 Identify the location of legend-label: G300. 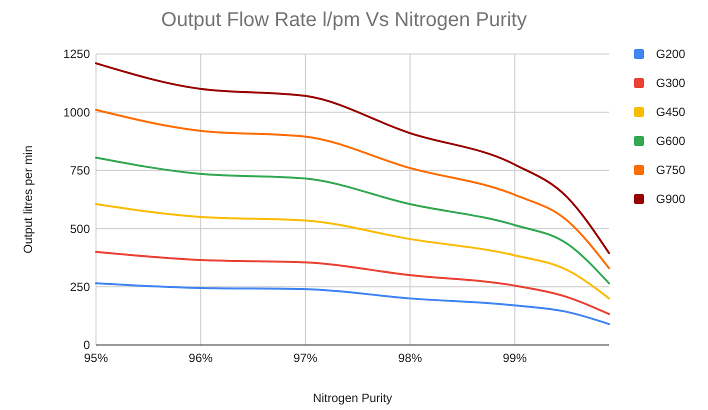
(671, 83).